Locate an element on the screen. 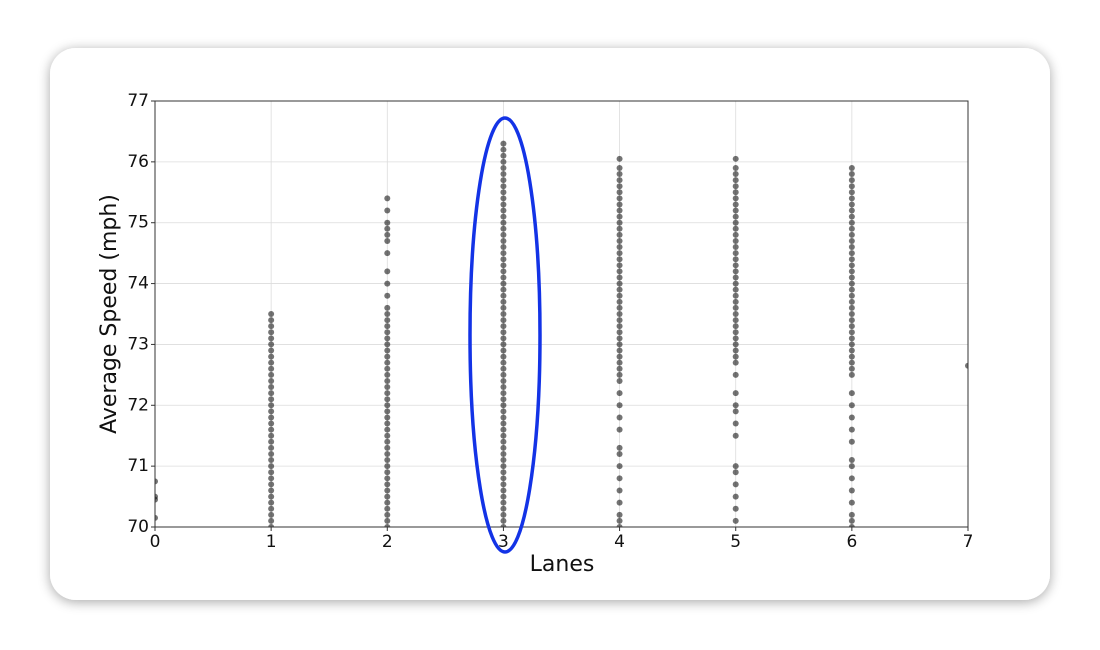 Image resolution: width=1100 pixels, height=650 pixels. y-axis-label: Average Speed (mph) is located at coordinates (109, 314).